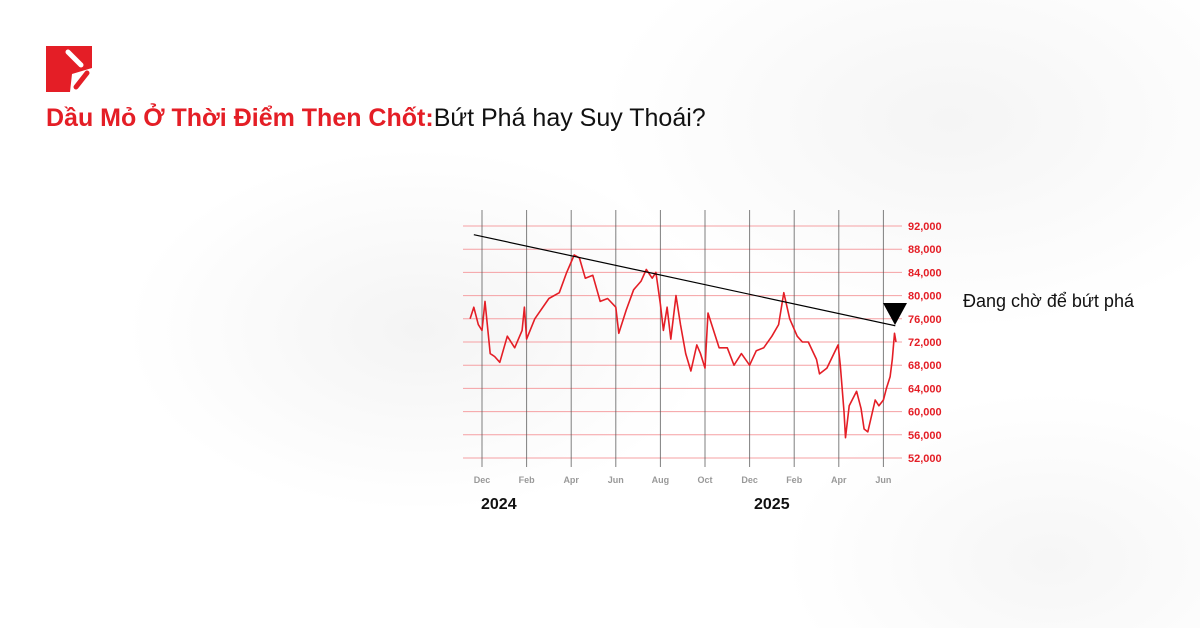  What do you see at coordinates (499, 504) in the screenshot?
I see `year-label: 2024` at bounding box center [499, 504].